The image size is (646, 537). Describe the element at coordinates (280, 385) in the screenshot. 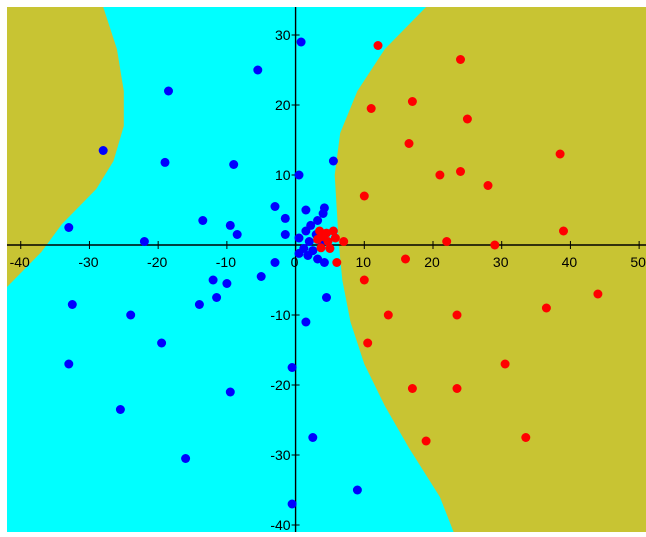

I see `y-tick-label: -20` at that location.